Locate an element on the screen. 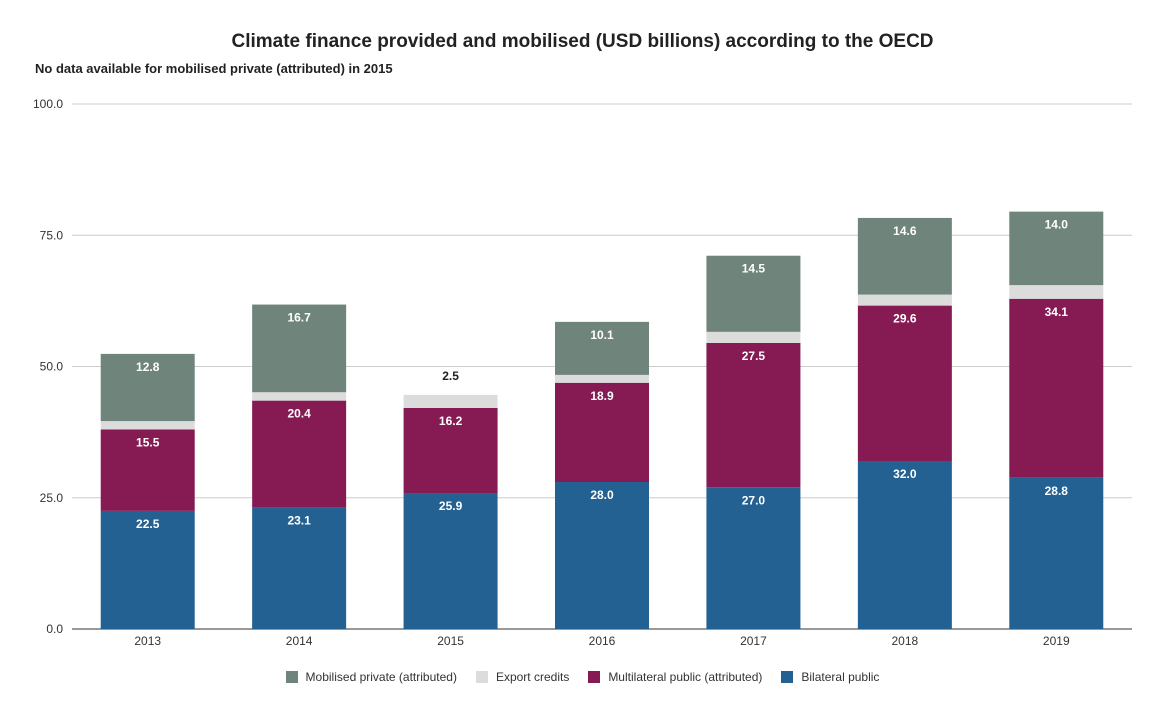  data-label: 16.7 is located at coordinates (299, 318).